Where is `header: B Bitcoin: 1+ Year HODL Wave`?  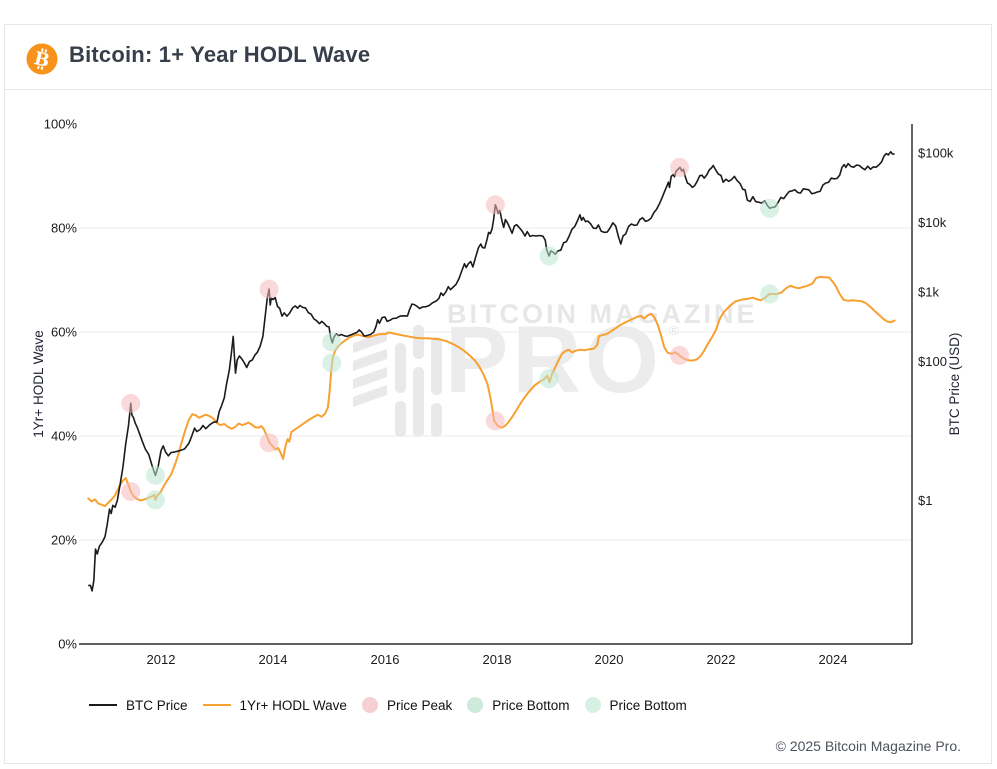
header: B Bitcoin: 1+ Year HODL Wave is located at coordinates (498, 57).